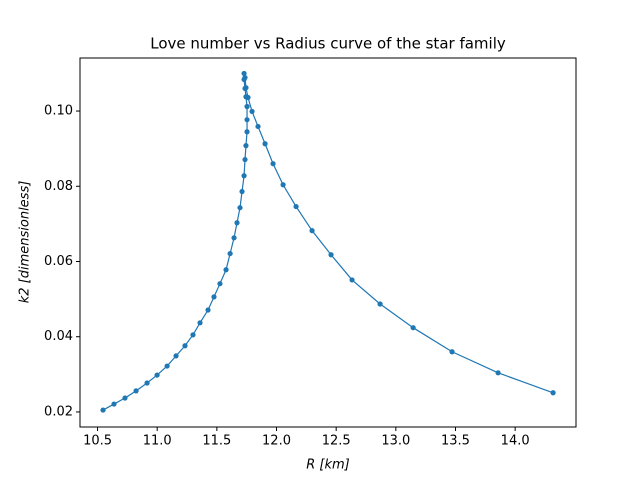 The image size is (640, 484). I want to click on x-tick-label: 10.5, so click(97, 441).